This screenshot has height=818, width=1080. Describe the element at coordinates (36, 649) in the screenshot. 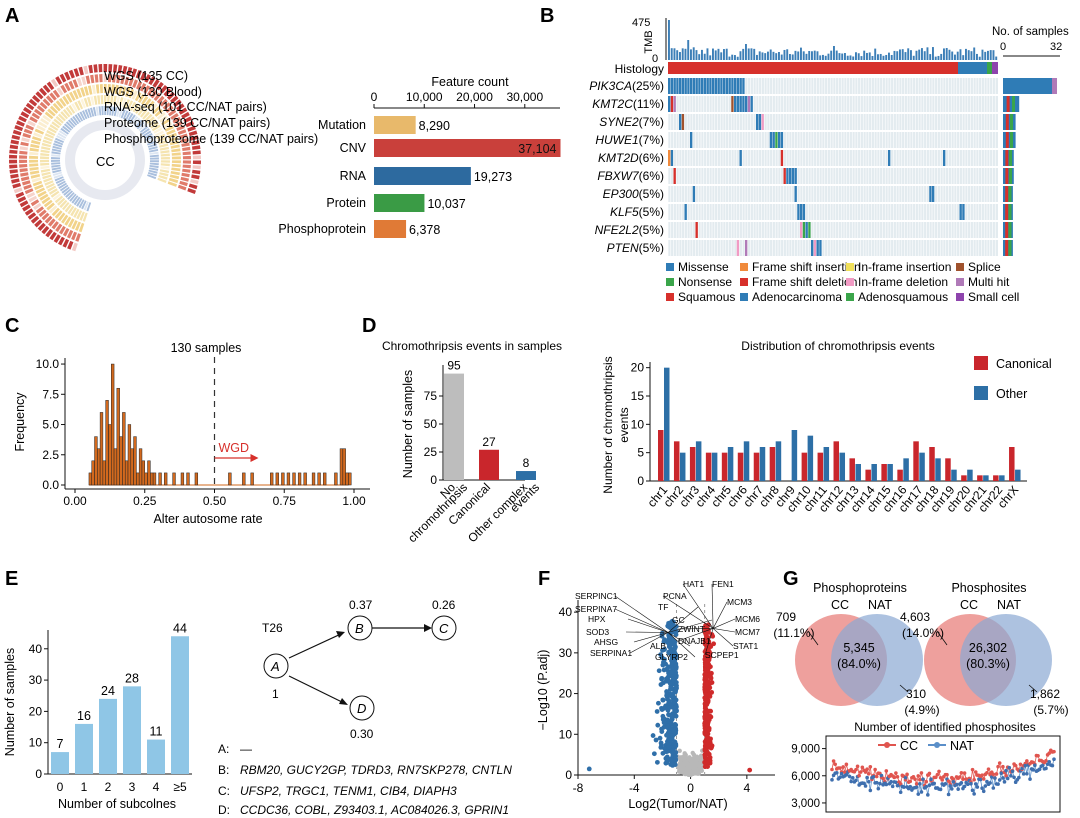

I see `e-y-tick-label: 40` at that location.